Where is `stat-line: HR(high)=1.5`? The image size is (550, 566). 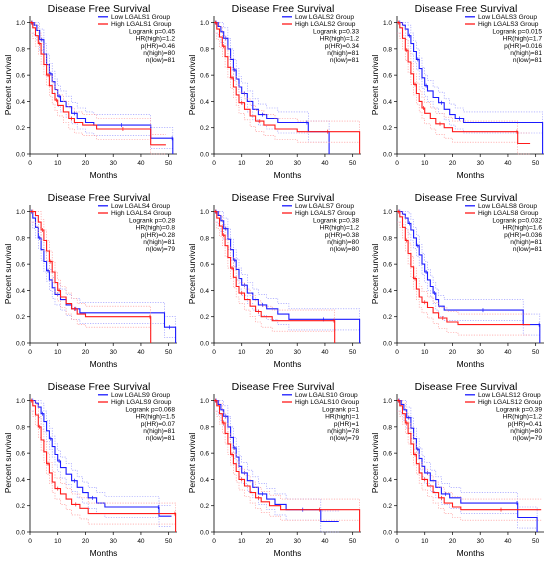
stat-line: HR(high)=1.5 is located at coordinates (156, 417).